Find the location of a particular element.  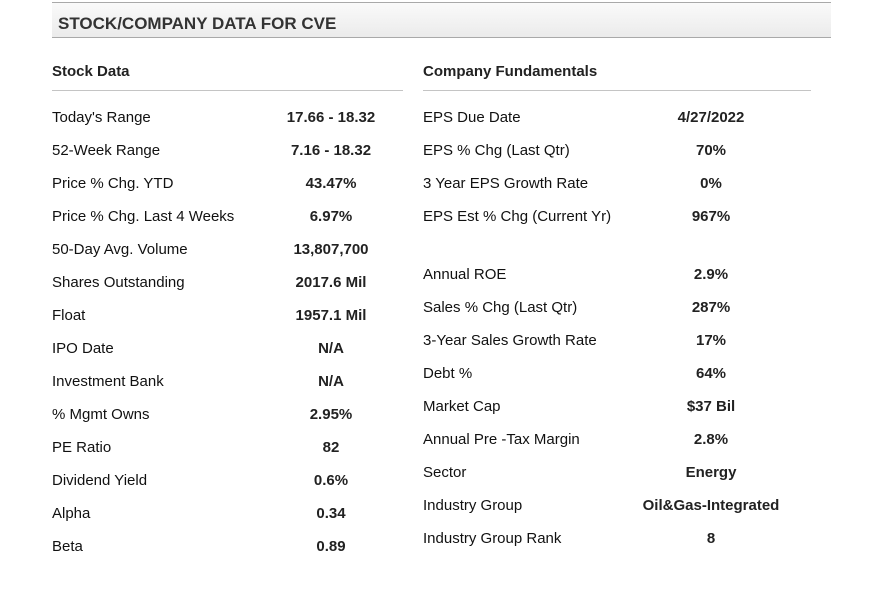

table-row: Shares Outstanding 2017.6 Mil is located at coordinates (227, 286).